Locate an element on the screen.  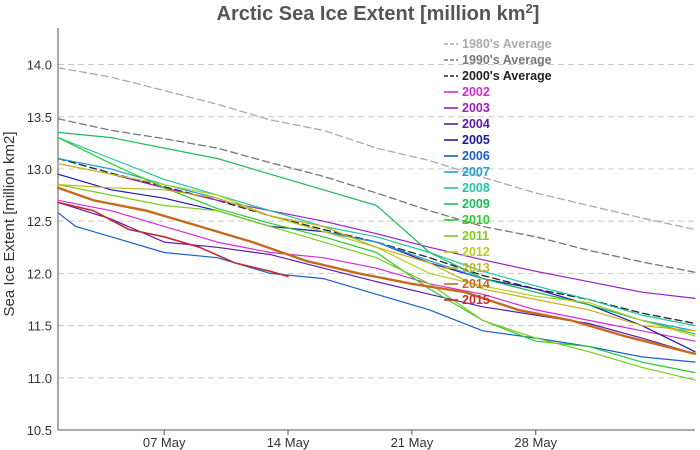
legend-label: 2008 is located at coordinates (476, 188).